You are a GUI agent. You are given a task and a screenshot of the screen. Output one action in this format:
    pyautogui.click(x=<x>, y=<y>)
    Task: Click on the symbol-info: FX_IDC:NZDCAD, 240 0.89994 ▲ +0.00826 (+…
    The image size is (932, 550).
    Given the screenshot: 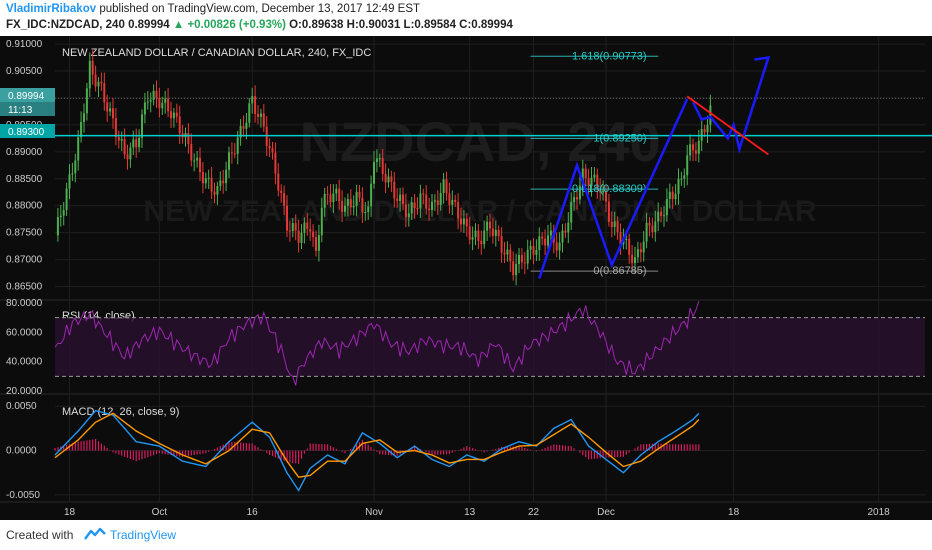 What is the action you would take?
    pyautogui.click(x=259, y=25)
    